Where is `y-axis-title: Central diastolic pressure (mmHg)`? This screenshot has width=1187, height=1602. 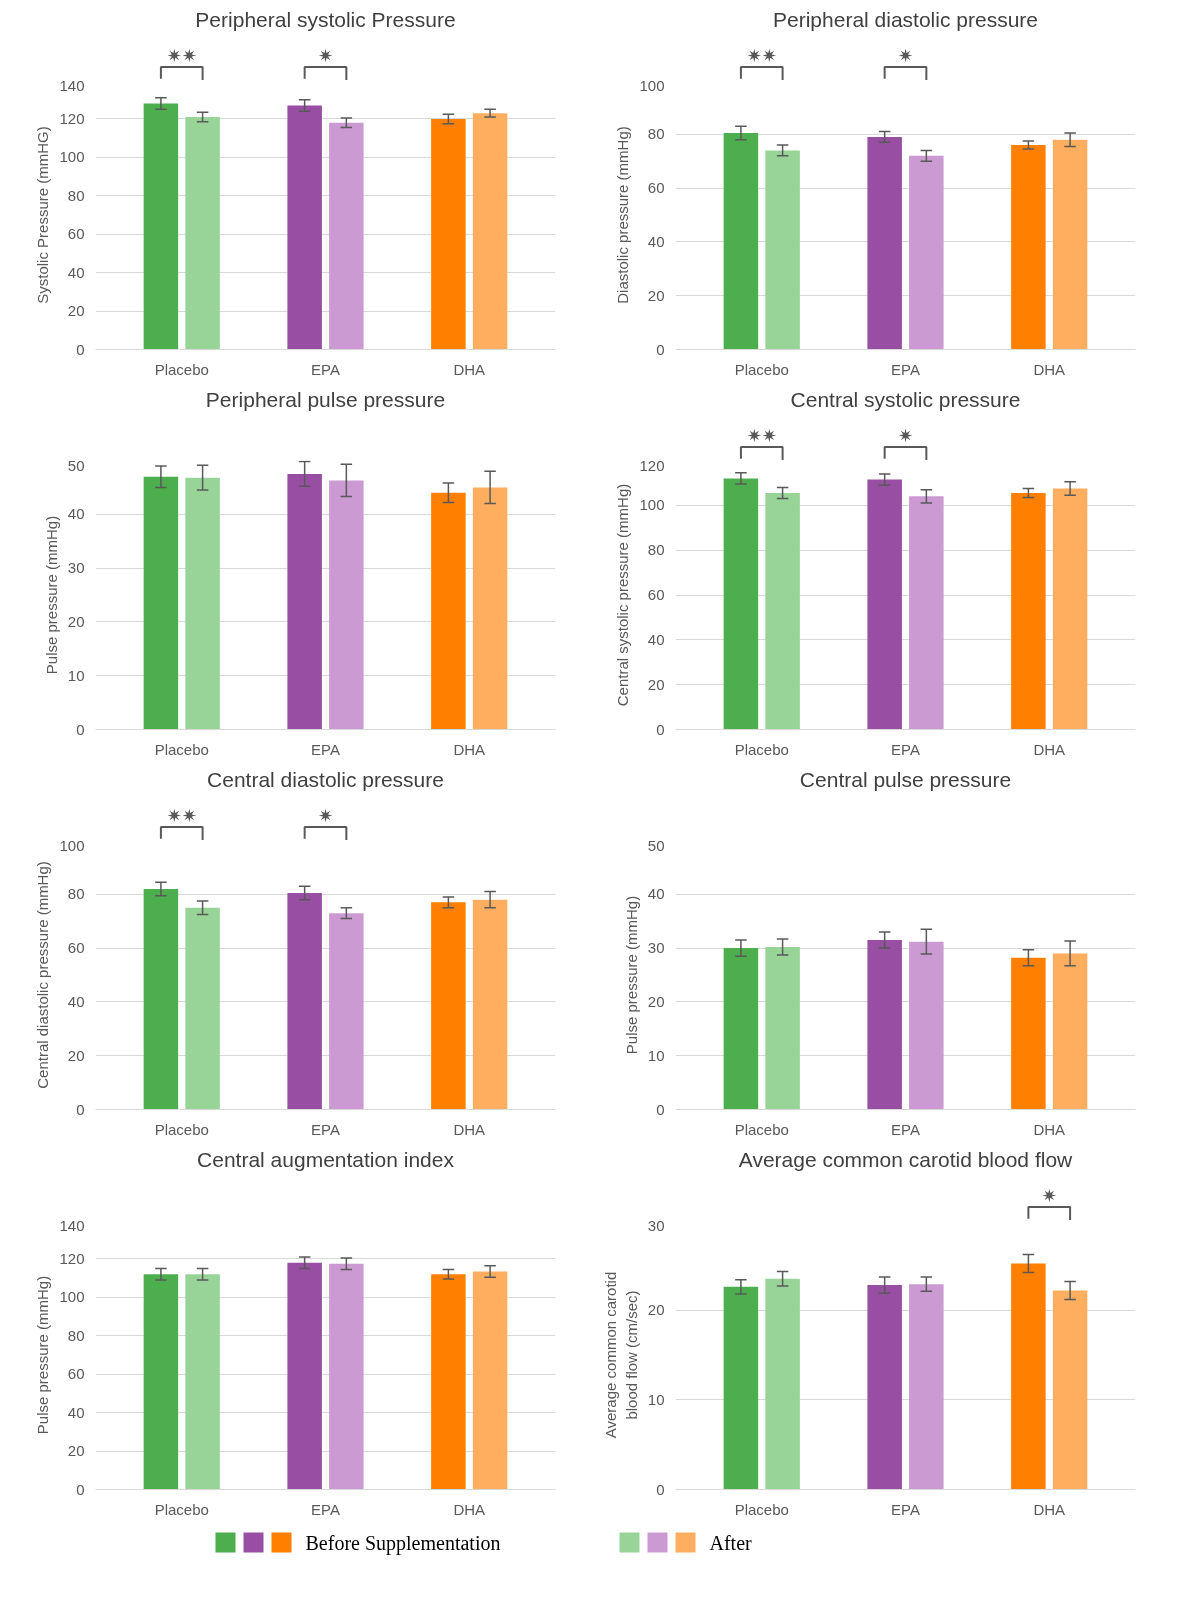
y-axis-title: Central diastolic pressure (mmHg) is located at coordinates (43, 975).